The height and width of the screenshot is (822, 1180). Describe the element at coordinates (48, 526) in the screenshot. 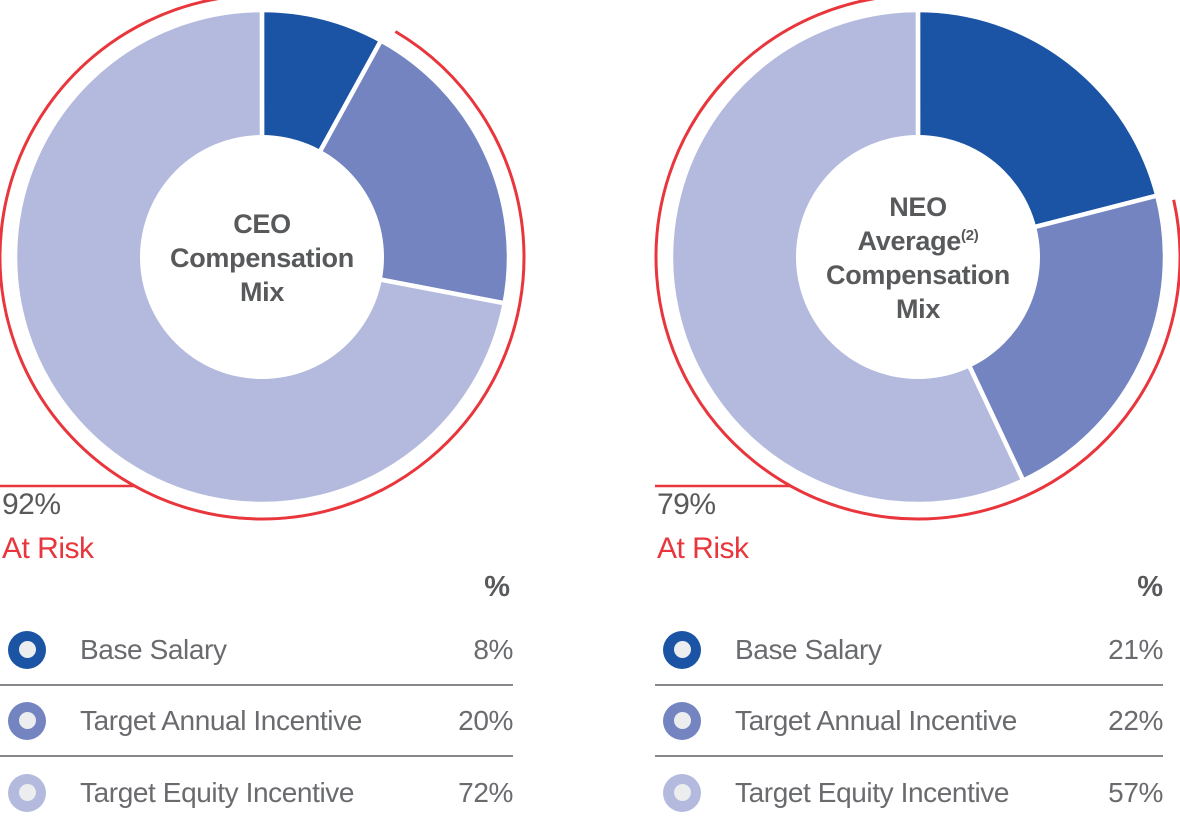

I see `ceo-at-risk-callout: 92% At Risk` at that location.